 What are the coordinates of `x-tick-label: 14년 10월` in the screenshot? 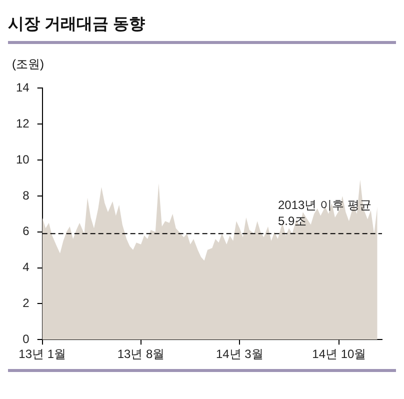 It's located at (339, 354).